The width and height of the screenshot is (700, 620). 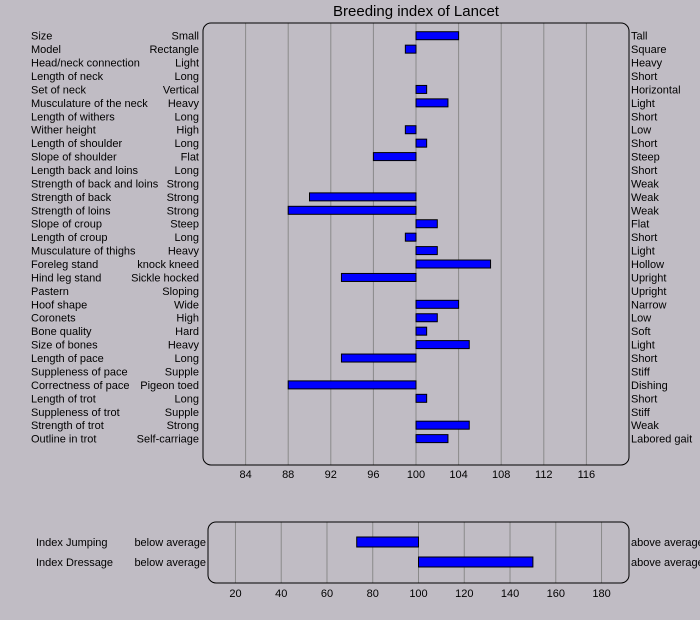 What do you see at coordinates (647, 64) in the screenshot?
I see `high-label: Heavy` at bounding box center [647, 64].